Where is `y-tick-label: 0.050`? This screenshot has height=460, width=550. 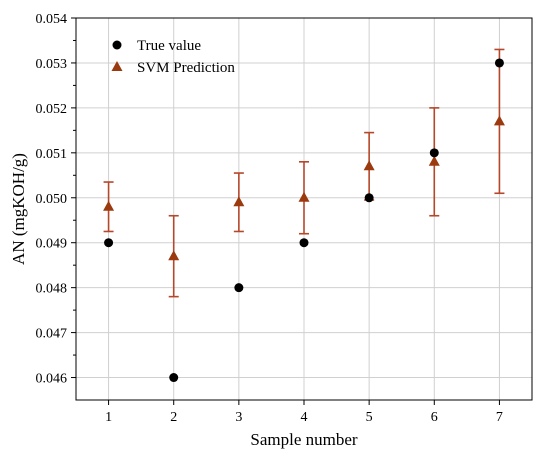 y-tick-label: 0.050 is located at coordinates (52, 199).